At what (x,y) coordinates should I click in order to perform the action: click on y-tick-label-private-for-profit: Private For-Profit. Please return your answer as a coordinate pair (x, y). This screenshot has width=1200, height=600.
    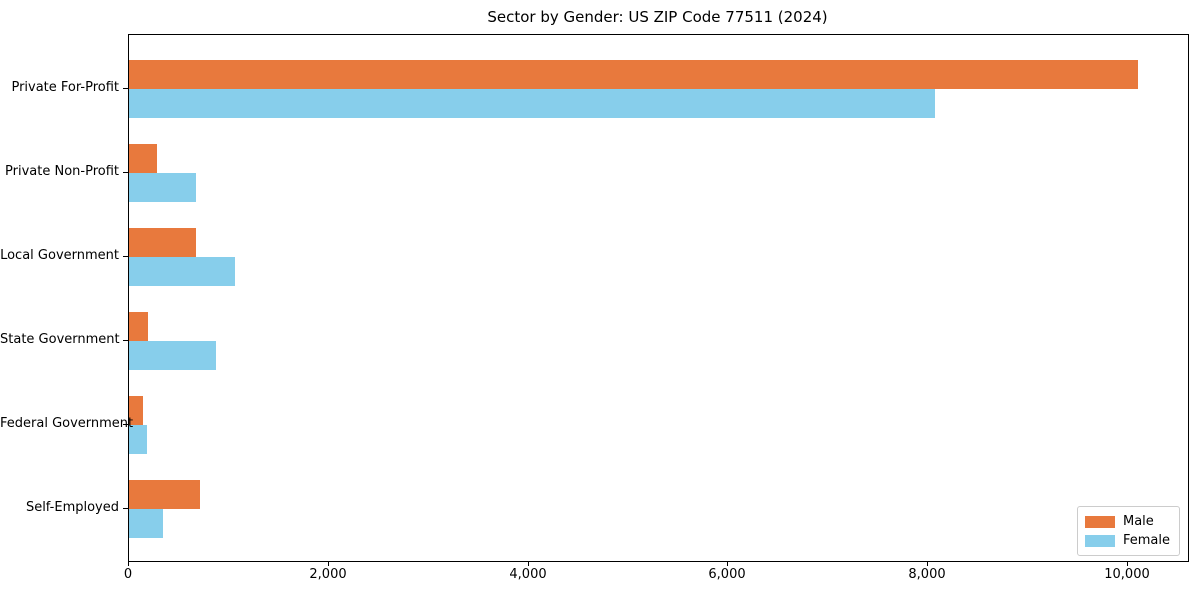
    Looking at the image, I should click on (65, 87).